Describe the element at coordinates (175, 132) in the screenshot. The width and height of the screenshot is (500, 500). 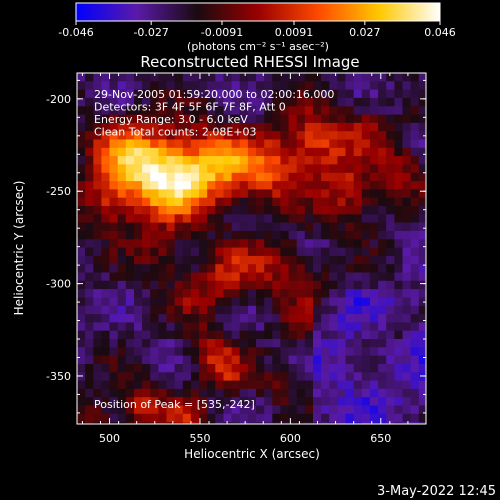
I see `annotation-line: Clean Total counts: 2.08E+03` at that location.